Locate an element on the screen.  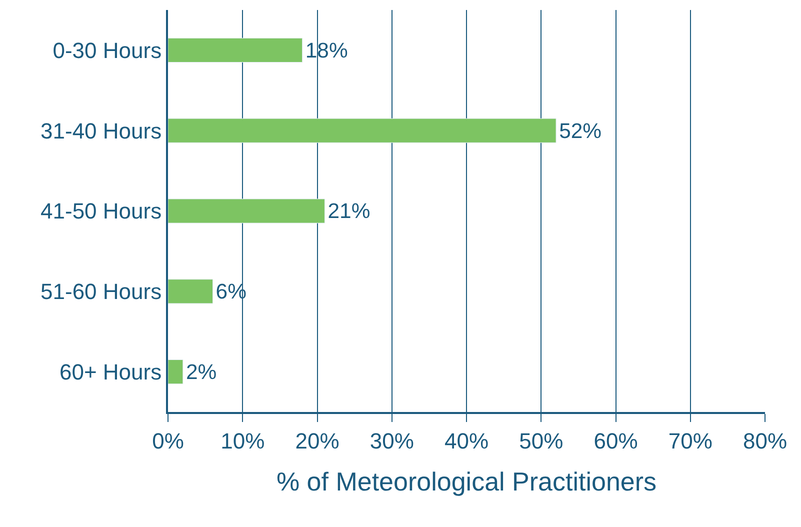
x-tick-label: 20% is located at coordinates (317, 441).